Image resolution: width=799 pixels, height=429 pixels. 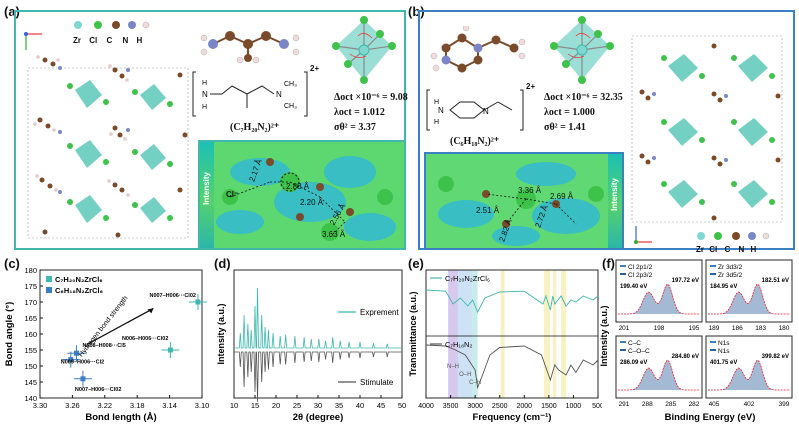 What do you see at coordinates (416, 263) in the screenshot?
I see `panel-e-letter: (e)` at bounding box center [416, 263].